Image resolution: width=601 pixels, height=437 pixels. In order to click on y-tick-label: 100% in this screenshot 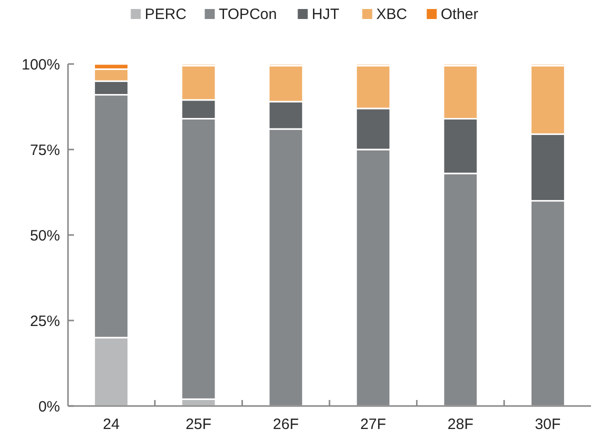, I will do `click(41, 65)`.